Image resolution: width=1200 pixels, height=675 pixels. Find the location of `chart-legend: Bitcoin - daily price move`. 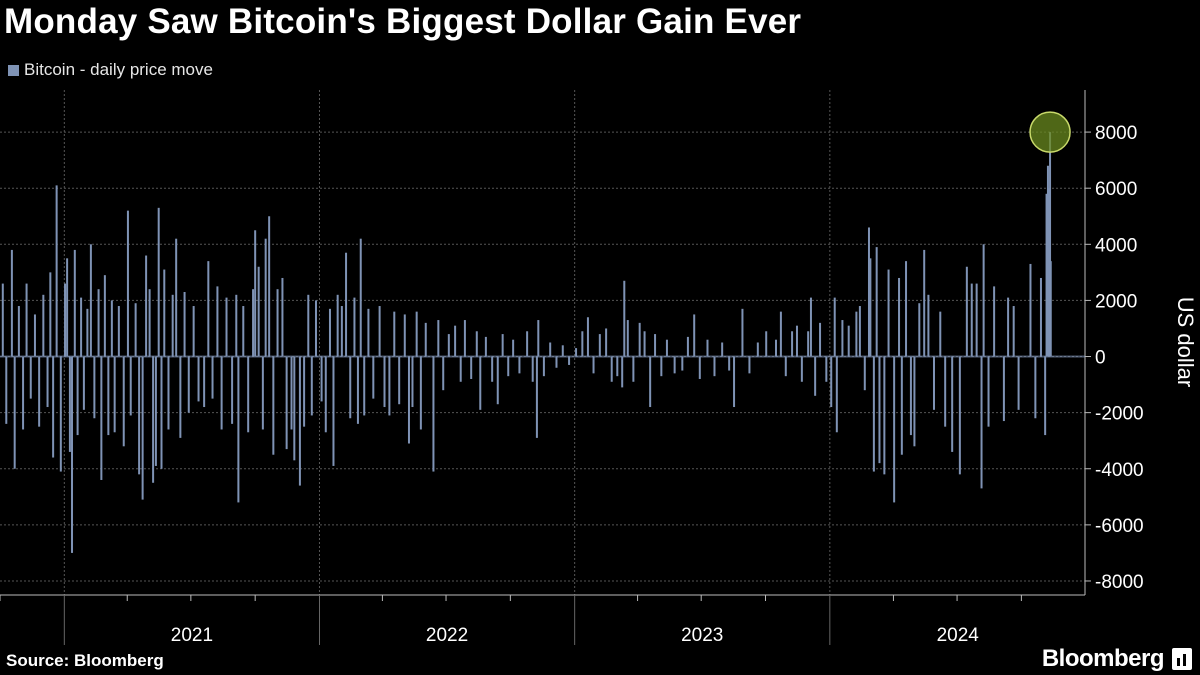

chart-legend: Bitcoin - daily price move is located at coordinates (110, 70).